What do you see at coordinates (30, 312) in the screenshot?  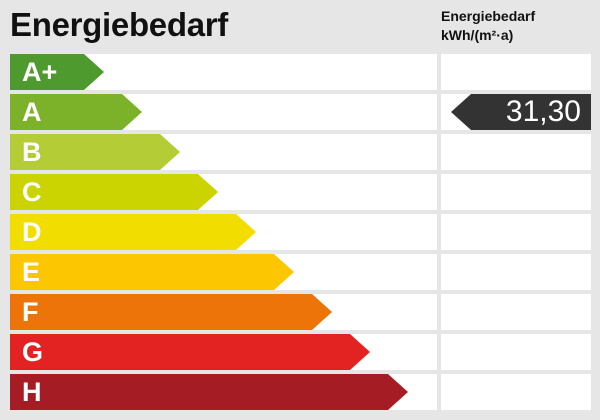 I see `energy-class-label: F` at bounding box center [30, 312].